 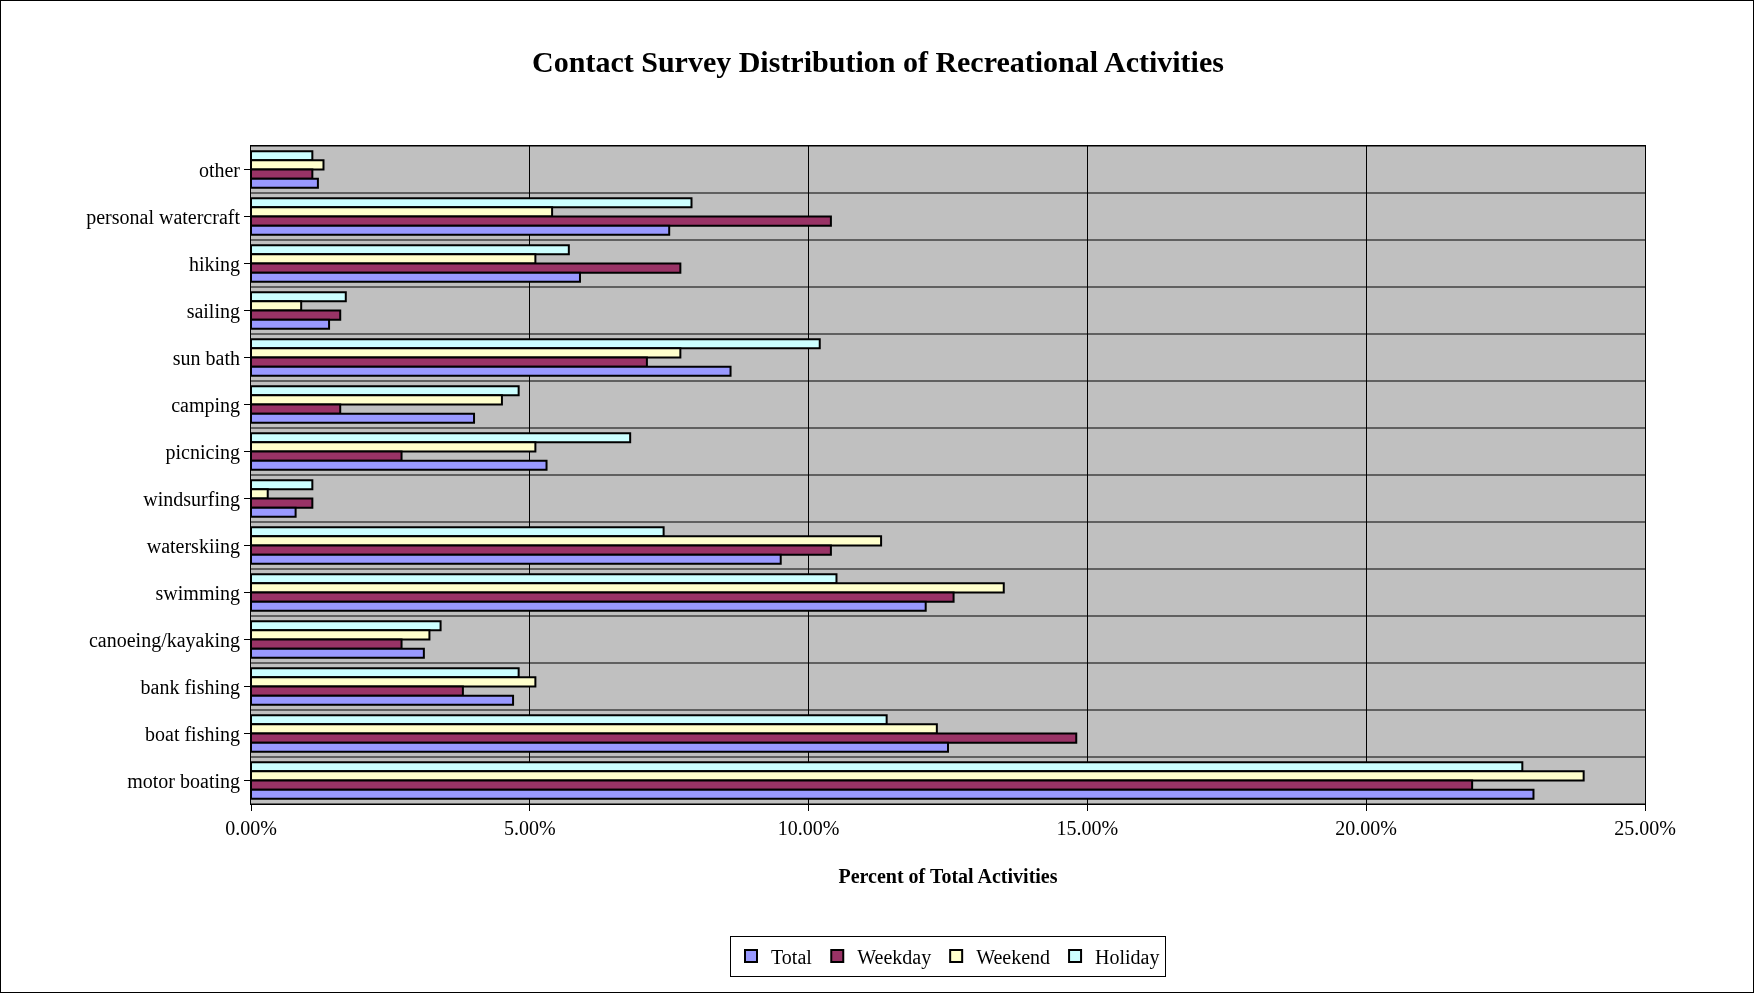 I want to click on y-tick-label: sailing, so click(x=213, y=311).